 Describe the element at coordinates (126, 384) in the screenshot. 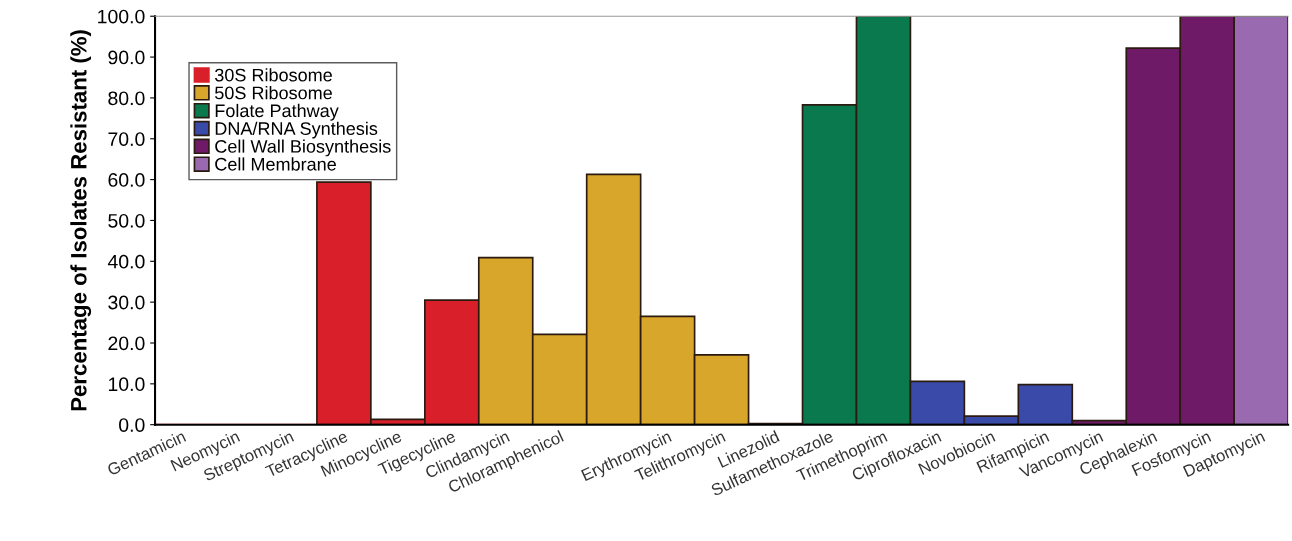

I see `y-tick-label: 10.0` at that location.